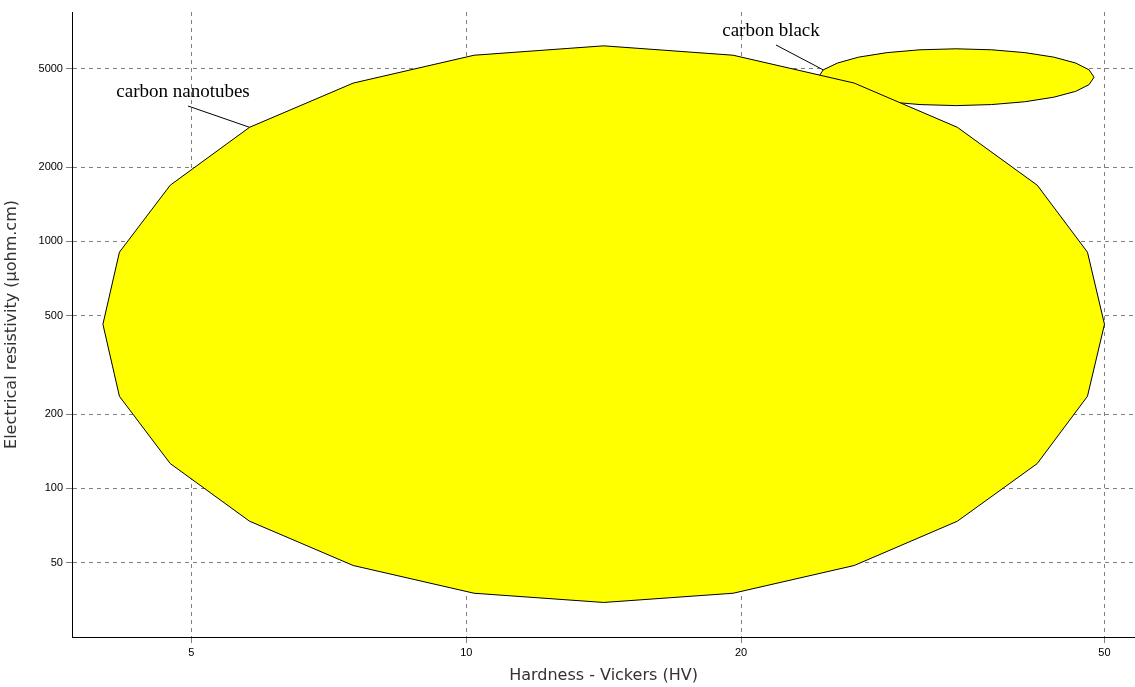  What do you see at coordinates (53, 413) in the screenshot?
I see `y-tick-label: 200` at bounding box center [53, 413].